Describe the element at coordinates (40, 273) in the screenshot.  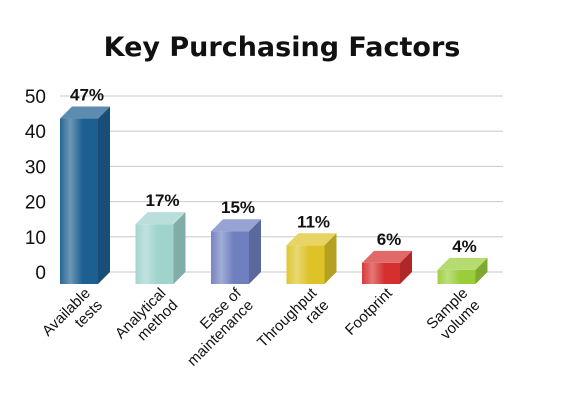
I see `y-tick-label: 0` at that location.